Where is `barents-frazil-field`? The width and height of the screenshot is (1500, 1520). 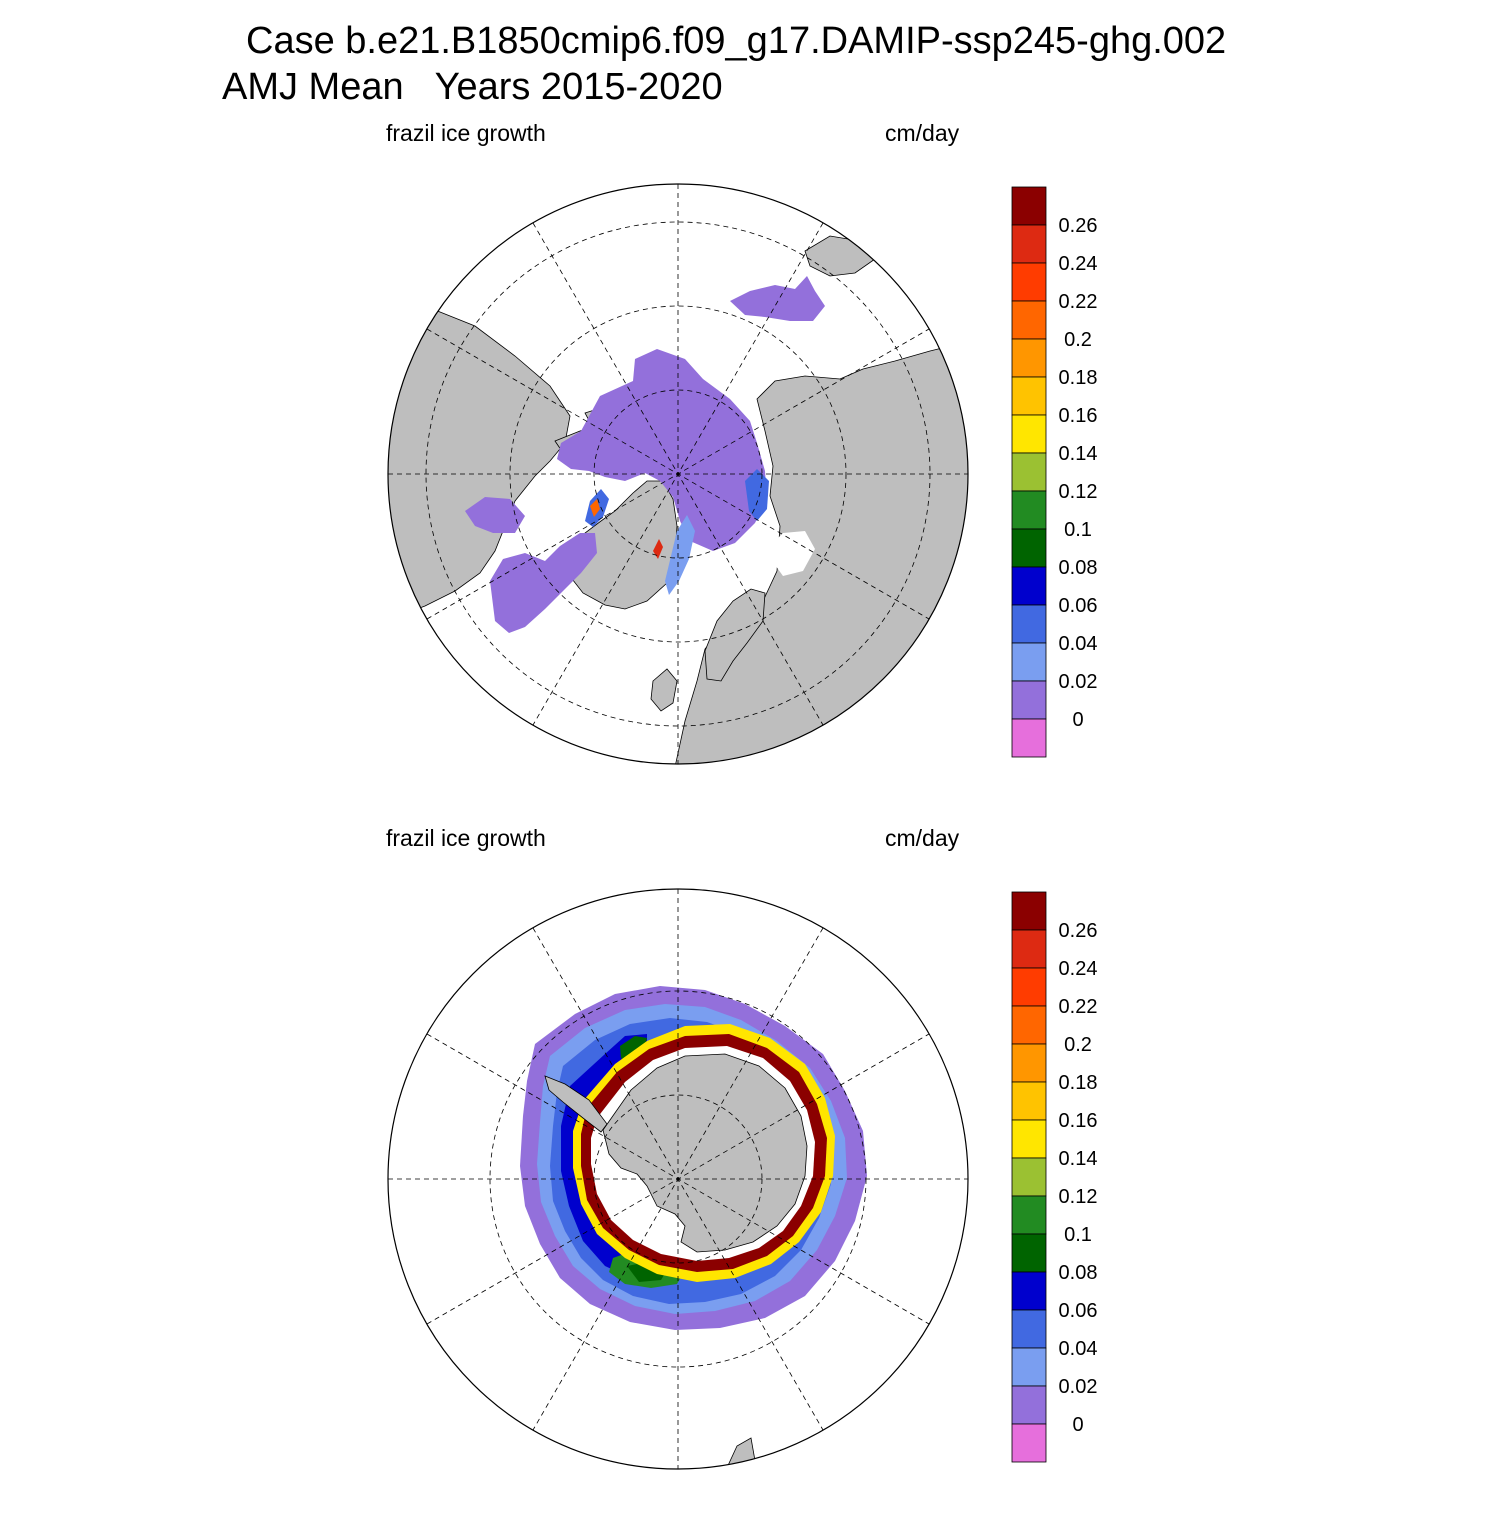 barents-frazil-field is located at coordinates (757, 495).